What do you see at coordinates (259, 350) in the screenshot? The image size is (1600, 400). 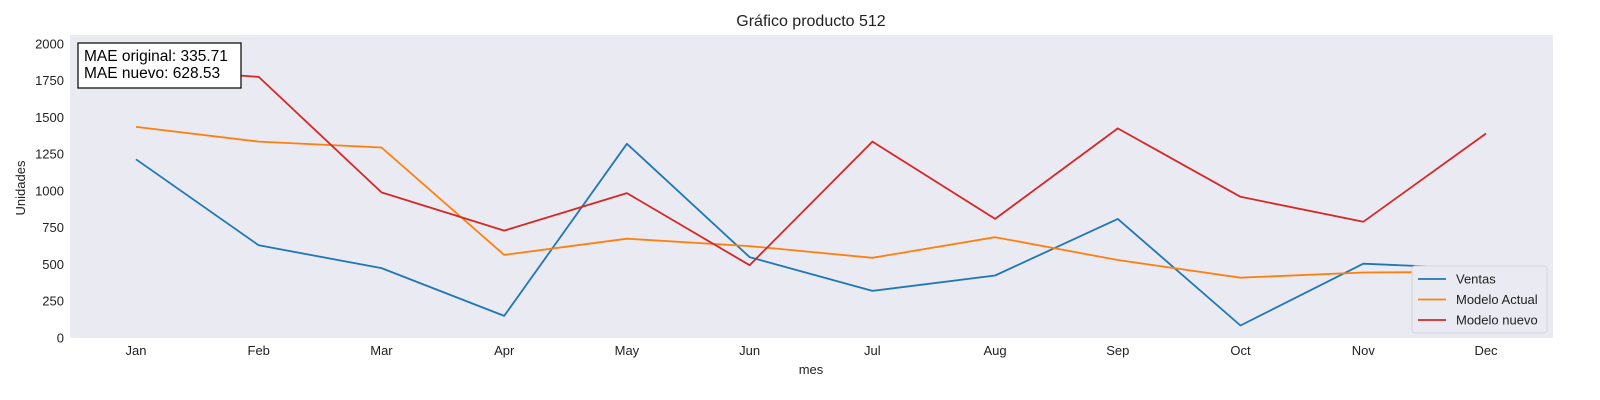 I see `x-tick-label: Feb` at bounding box center [259, 350].